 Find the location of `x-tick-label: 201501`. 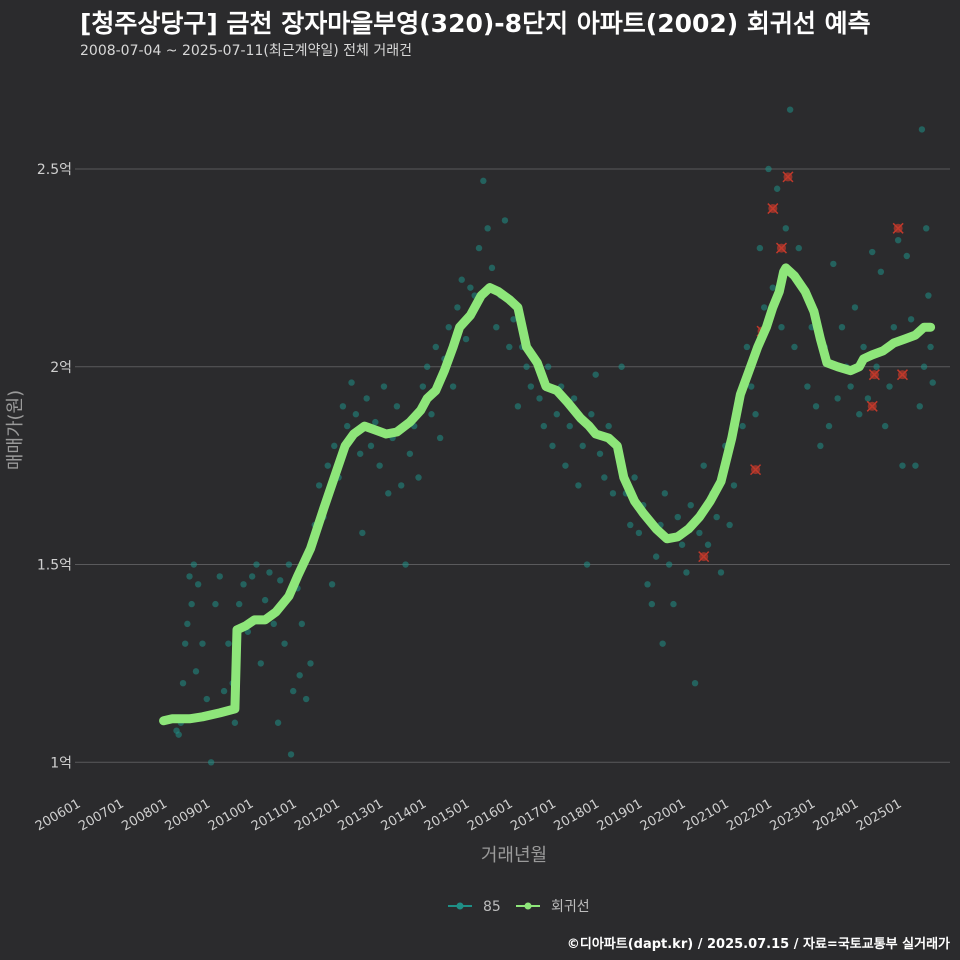

x-tick-label: 201501 is located at coordinates (447, 815).